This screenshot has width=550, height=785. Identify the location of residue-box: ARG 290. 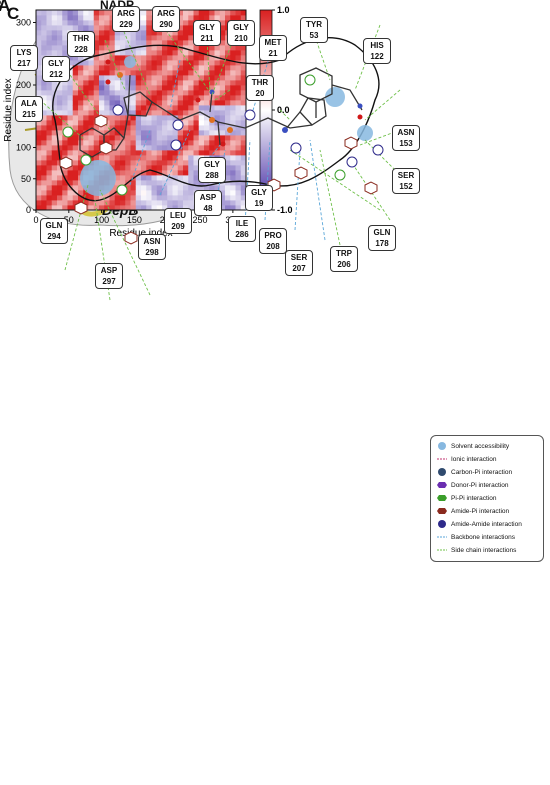
(166, 19).